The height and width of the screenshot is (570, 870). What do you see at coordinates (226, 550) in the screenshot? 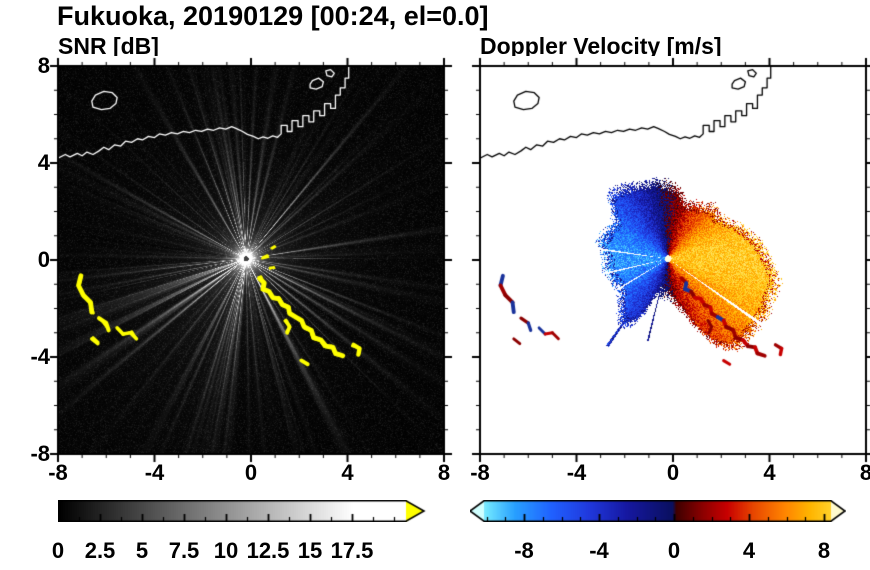
I see `snr-colorbar-tick-label: 10` at bounding box center [226, 550].